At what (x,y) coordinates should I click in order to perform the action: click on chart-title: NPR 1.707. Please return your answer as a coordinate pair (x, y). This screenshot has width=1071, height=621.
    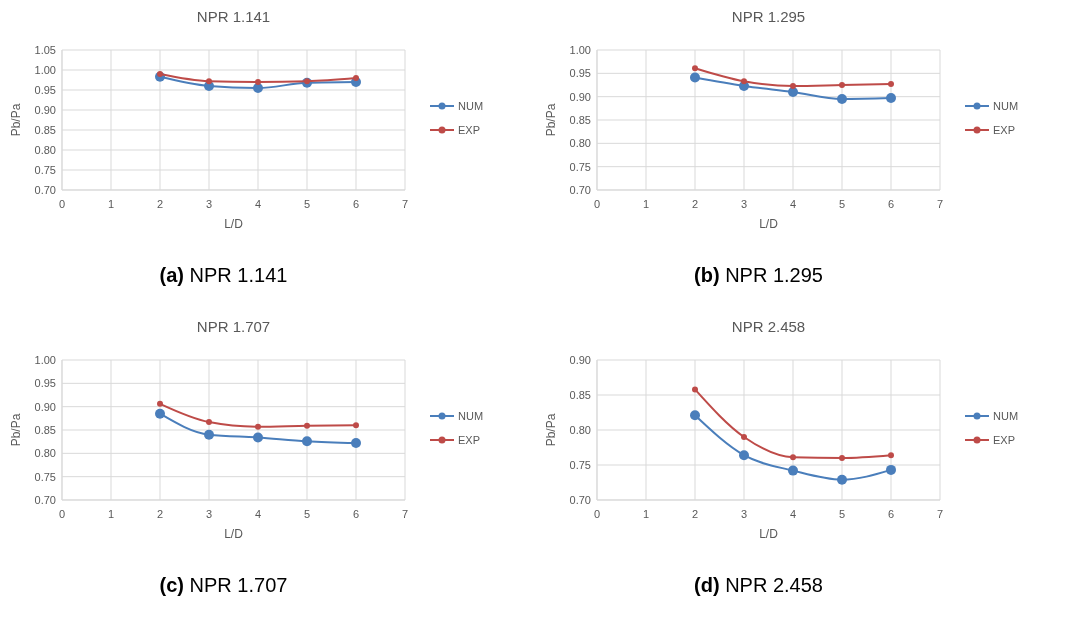
    Looking at the image, I should click on (233, 326).